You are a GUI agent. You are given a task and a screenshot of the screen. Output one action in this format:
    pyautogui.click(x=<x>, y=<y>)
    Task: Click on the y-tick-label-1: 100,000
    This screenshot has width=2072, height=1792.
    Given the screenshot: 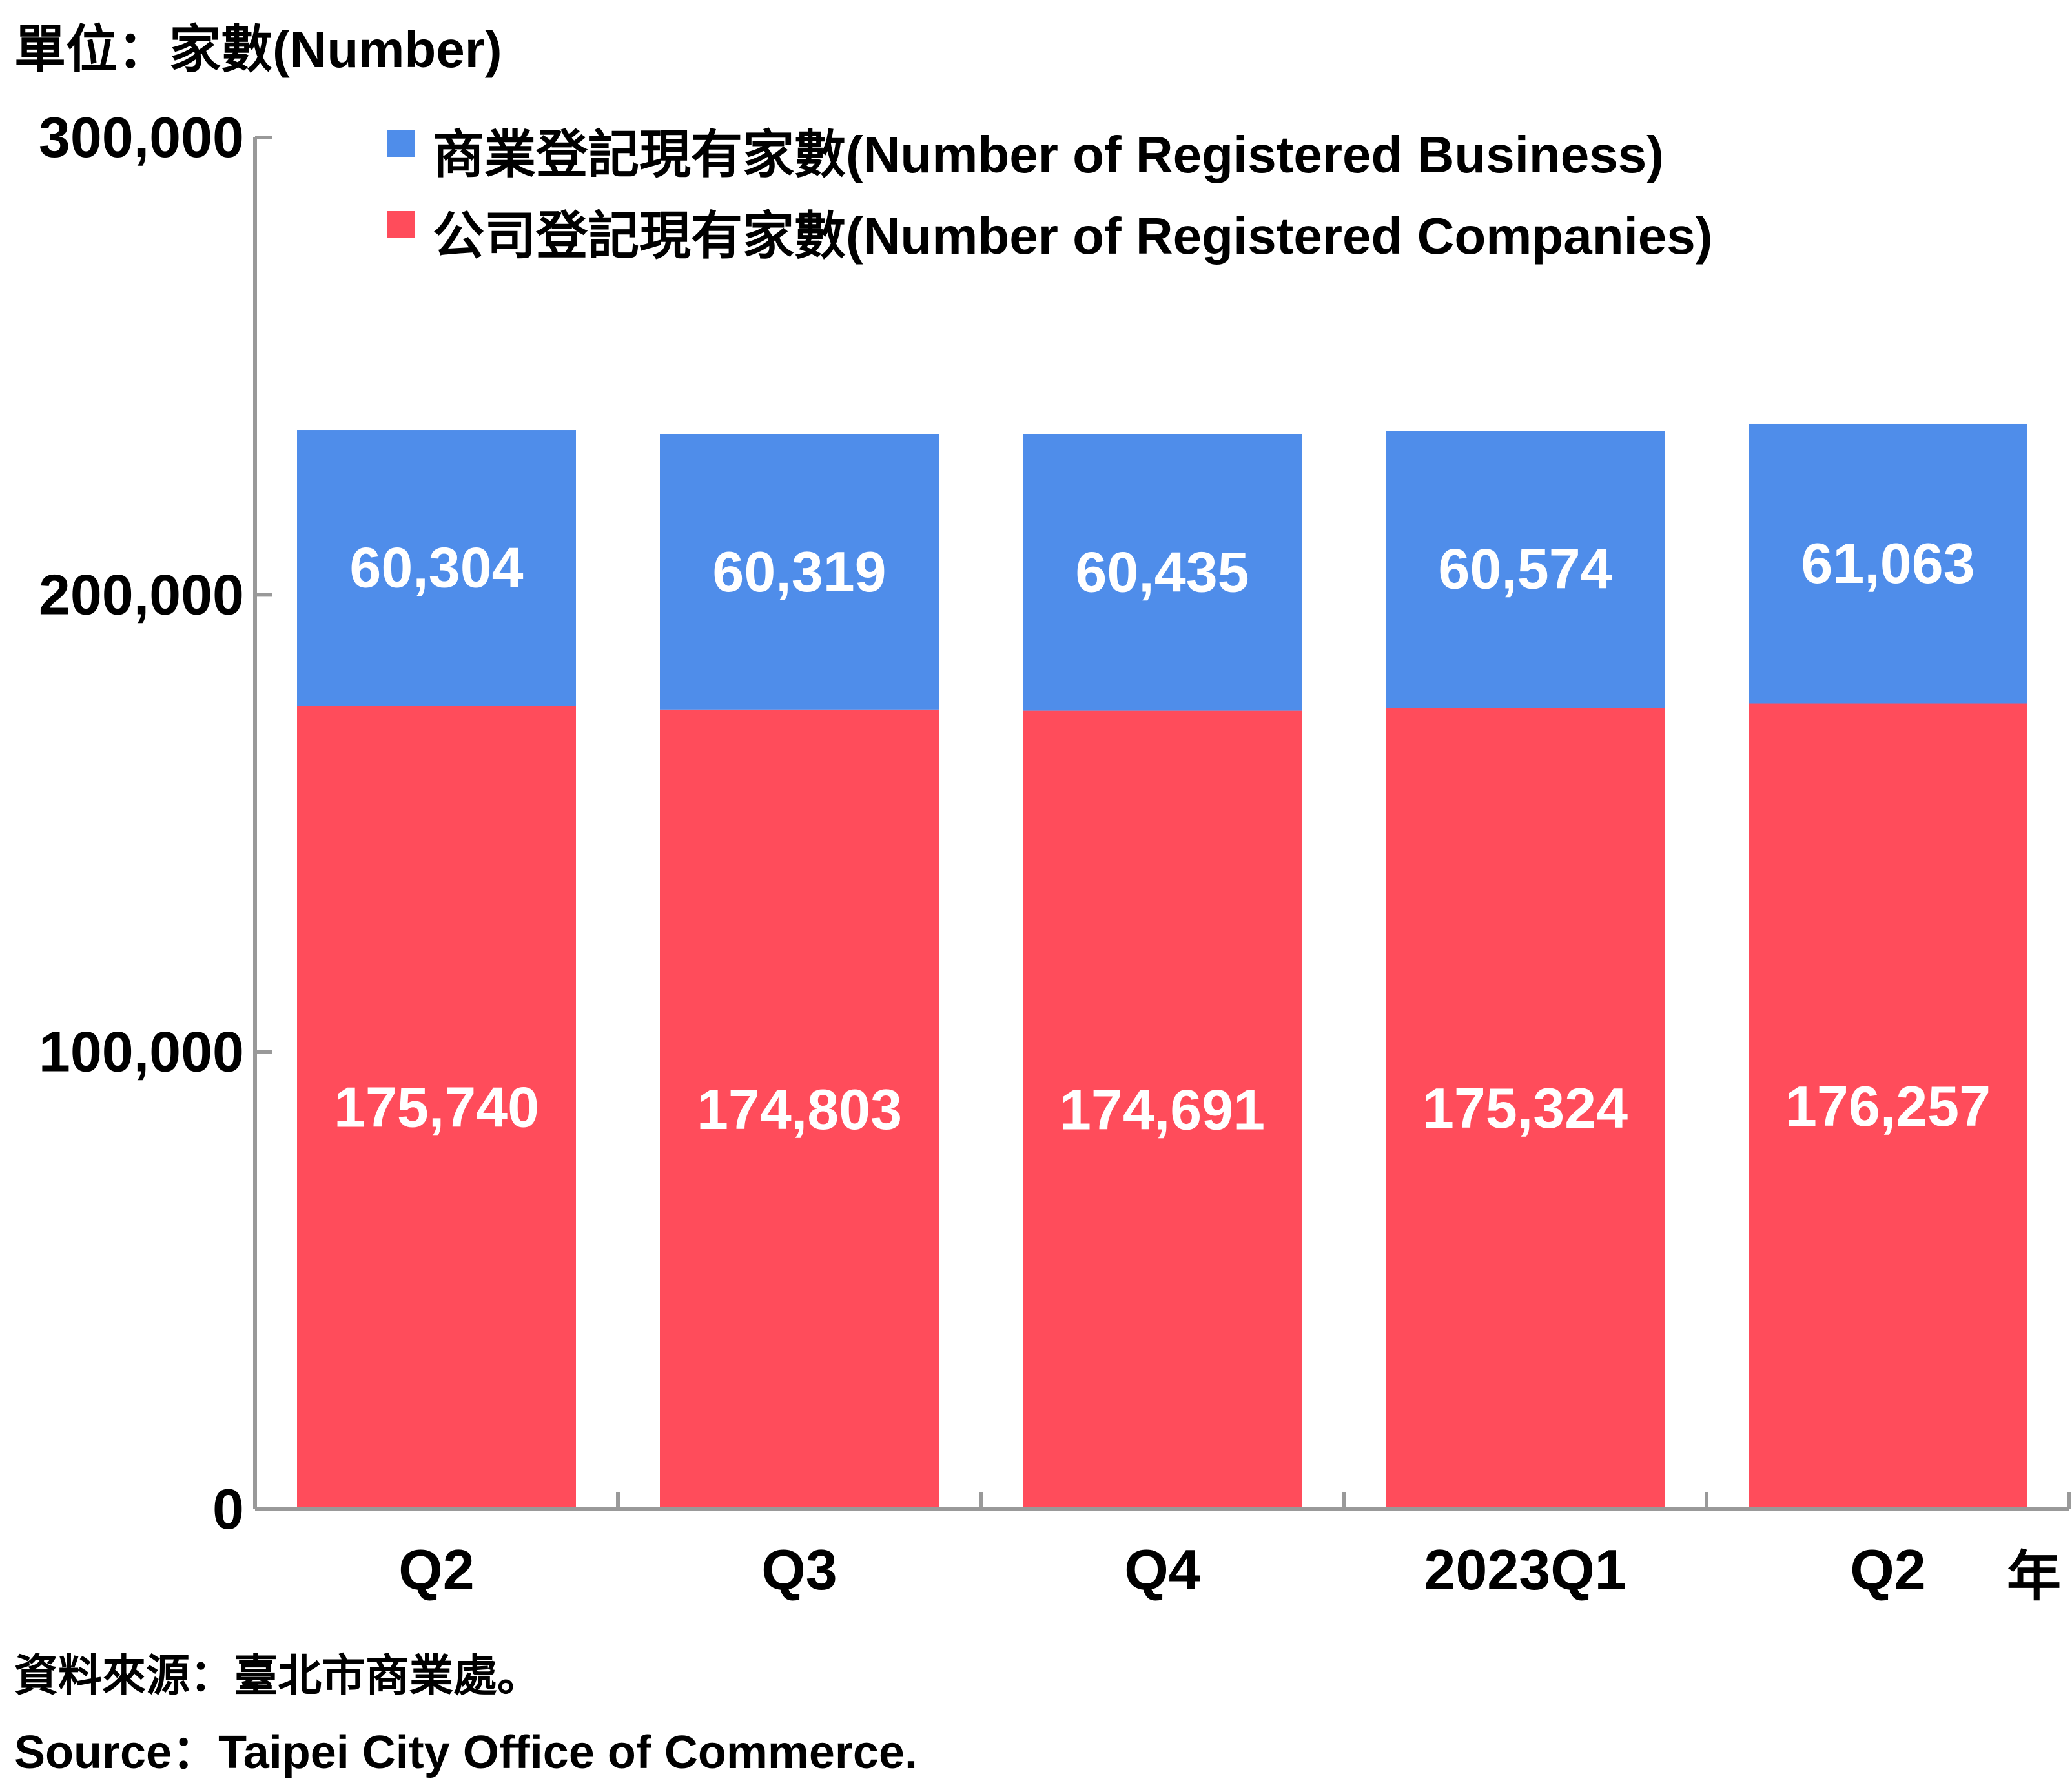 What is the action you would take?
    pyautogui.click(x=141, y=1052)
    